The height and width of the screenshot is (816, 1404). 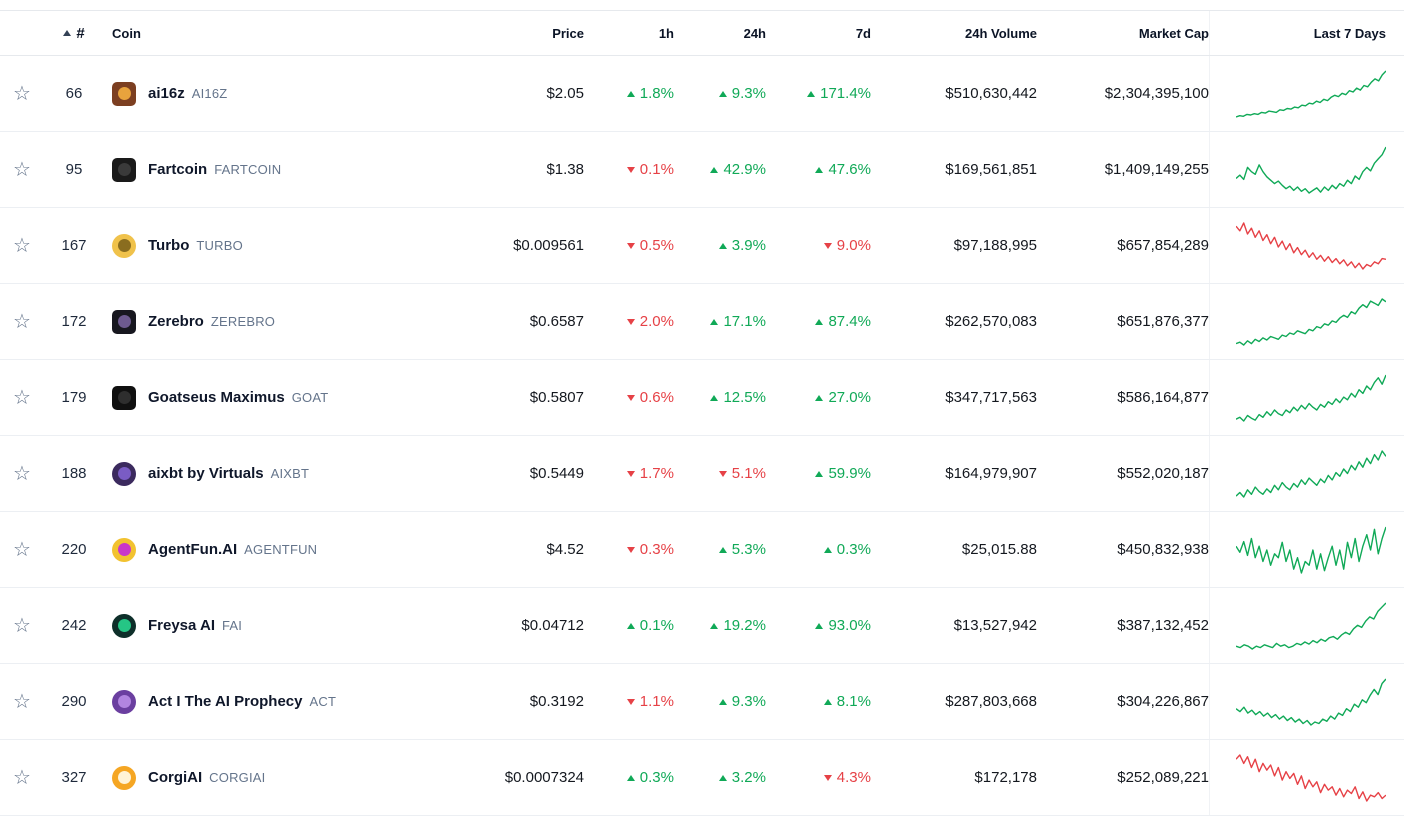 What do you see at coordinates (656, 777) in the screenshot?
I see `change-1h-value: 0.3%` at bounding box center [656, 777].